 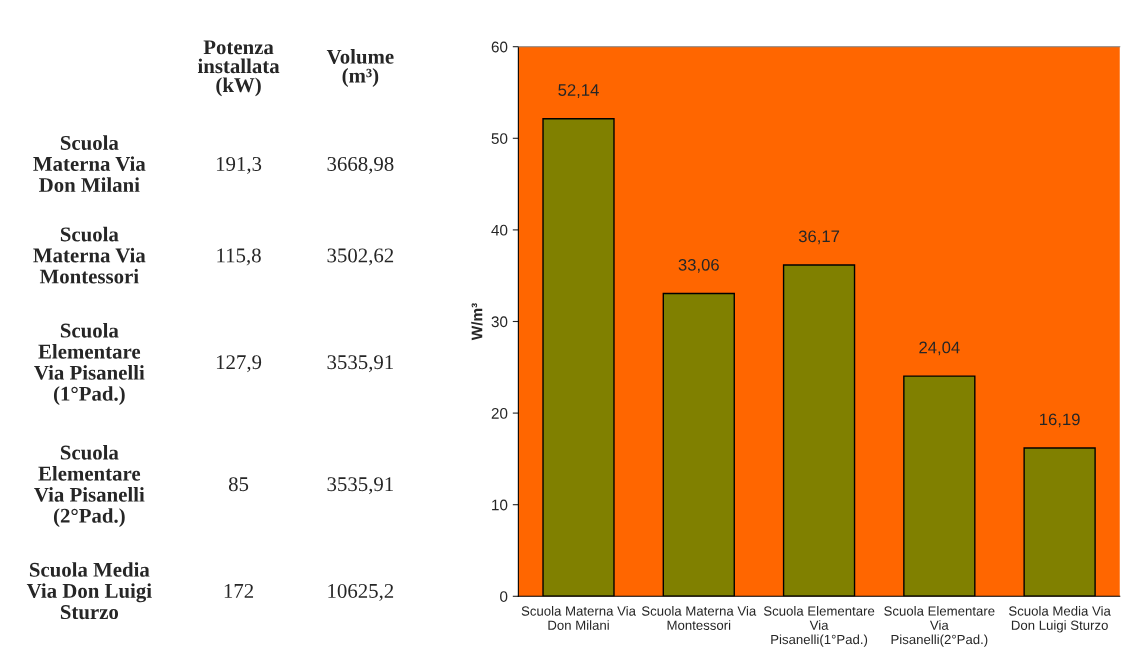 I want to click on x-tick-label: Scuola Materna Via Don Milani, so click(x=578, y=618).